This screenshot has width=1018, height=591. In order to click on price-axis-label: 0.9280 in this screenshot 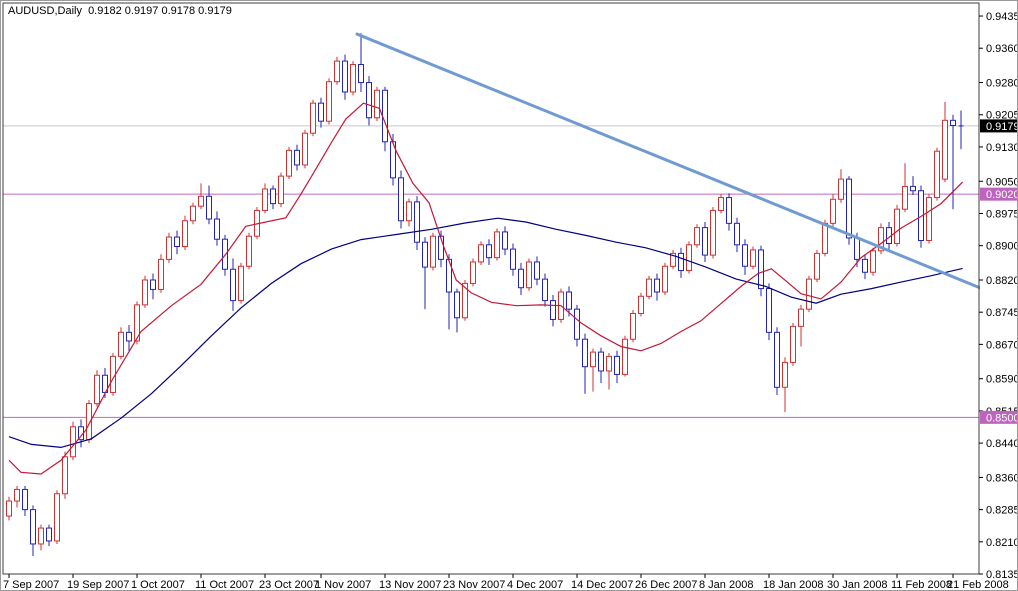, I will do `click(1002, 84)`.